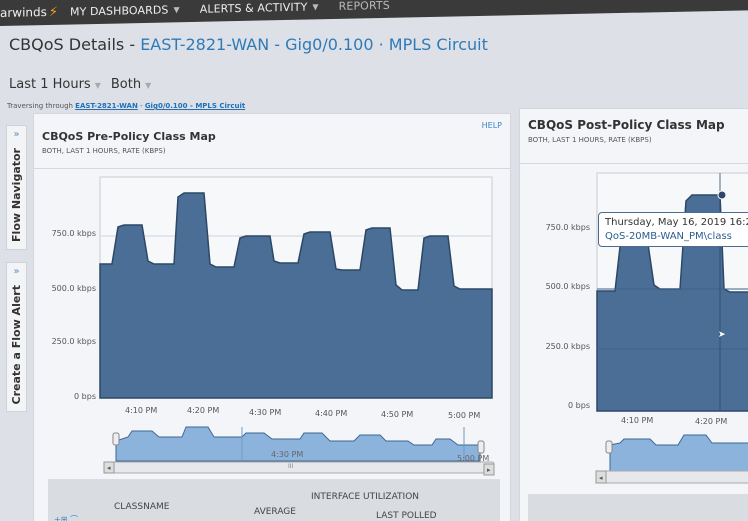 The height and width of the screenshot is (521, 748). I want to click on flow-navigator-tab: » Flow Navigator, so click(16, 187).